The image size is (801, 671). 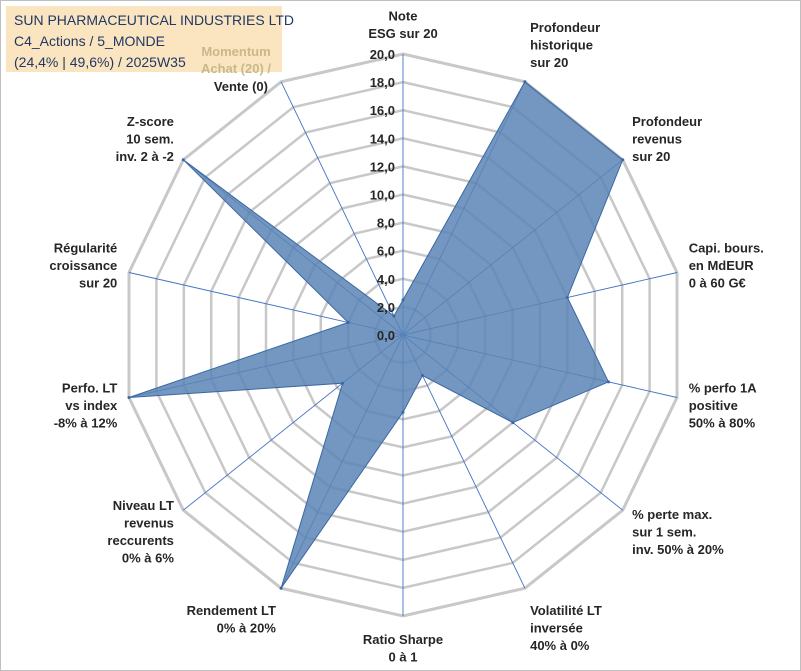 What do you see at coordinates (150, 121) in the screenshot?
I see `axis-label-line: Z-score` at bounding box center [150, 121].